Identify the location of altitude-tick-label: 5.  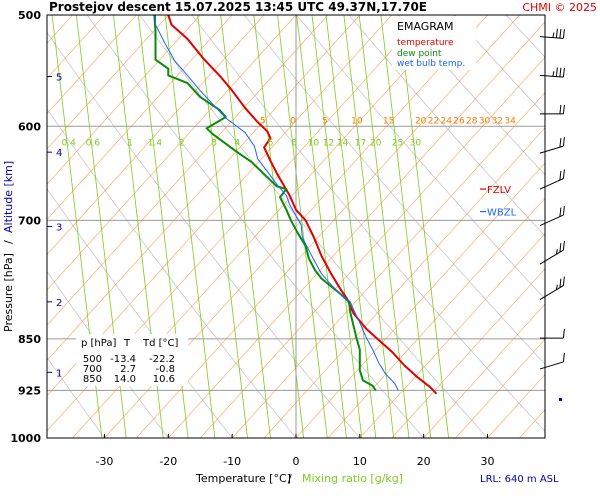
(59, 77).